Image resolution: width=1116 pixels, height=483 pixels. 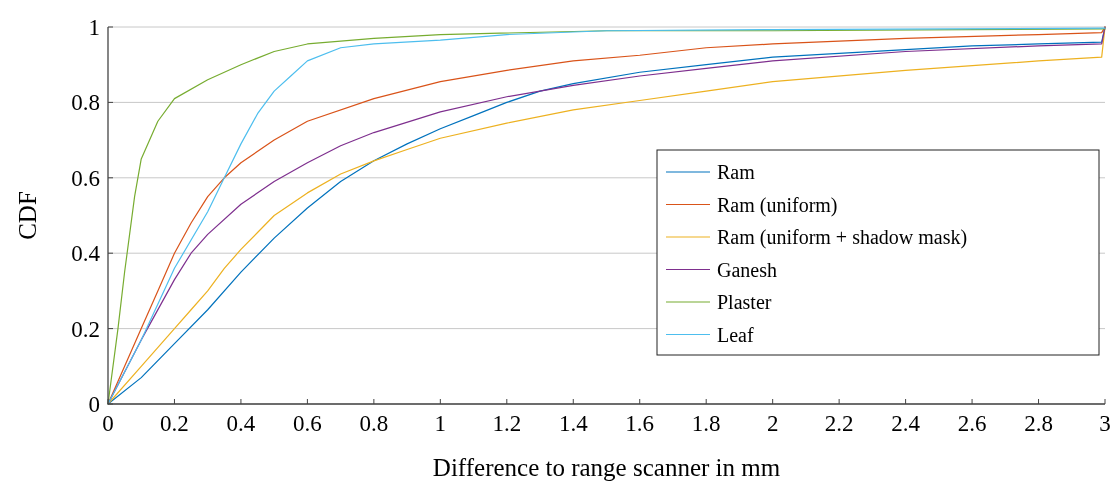 What do you see at coordinates (94, 404) in the screenshot?
I see `y-tick-label: 0` at bounding box center [94, 404].